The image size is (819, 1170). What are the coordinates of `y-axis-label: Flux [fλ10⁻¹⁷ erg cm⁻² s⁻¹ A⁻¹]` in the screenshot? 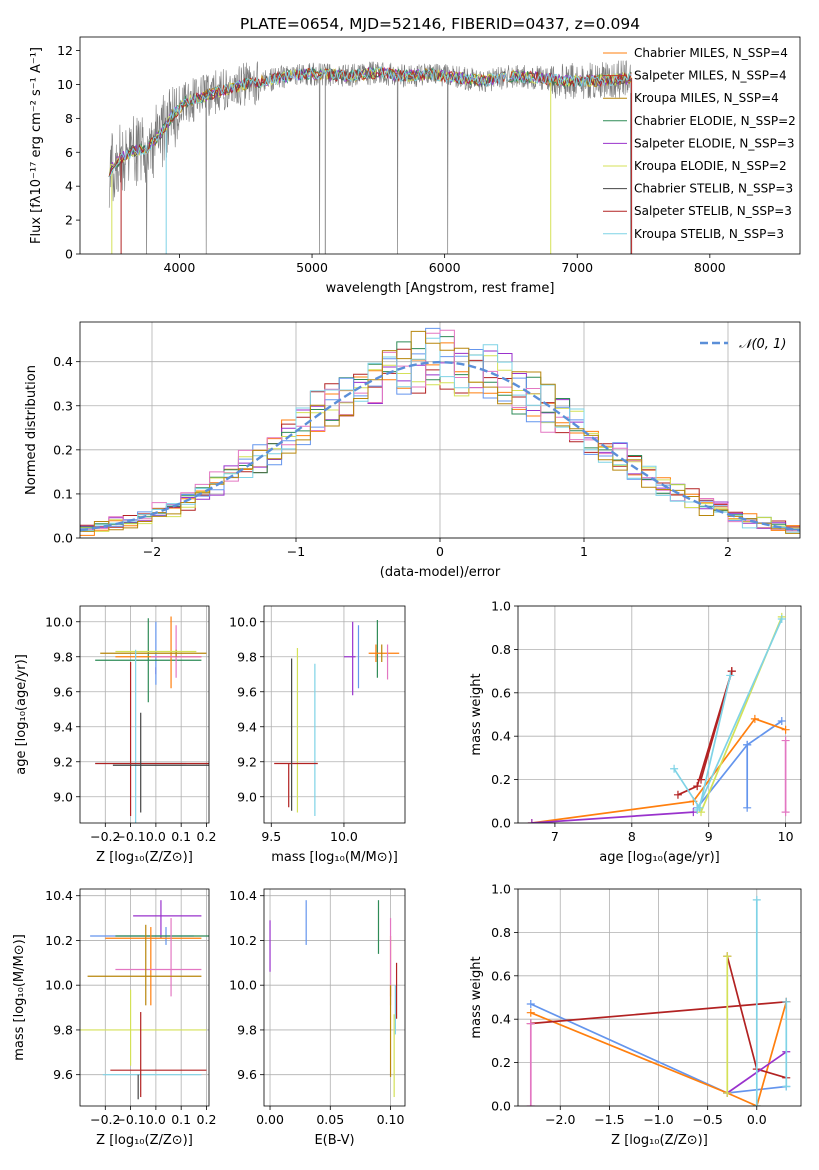 It's located at (36, 145).